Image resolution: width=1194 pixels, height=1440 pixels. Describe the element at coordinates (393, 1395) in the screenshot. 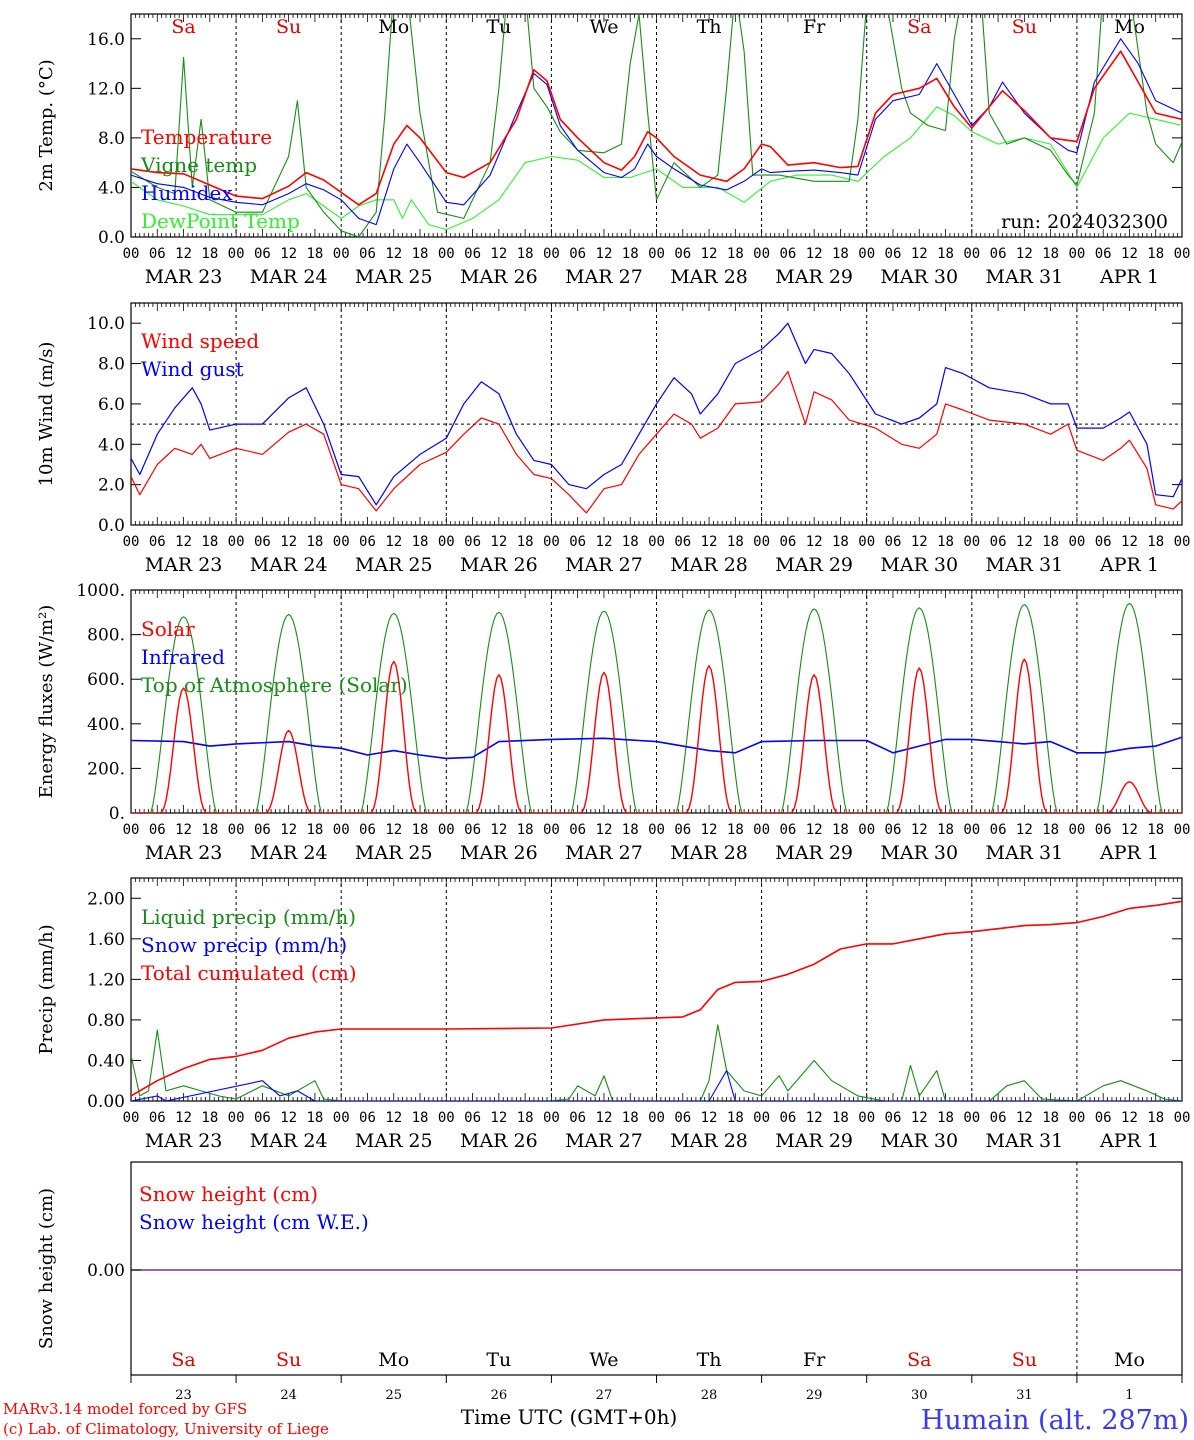

I see `day-number-label: 25` at that location.